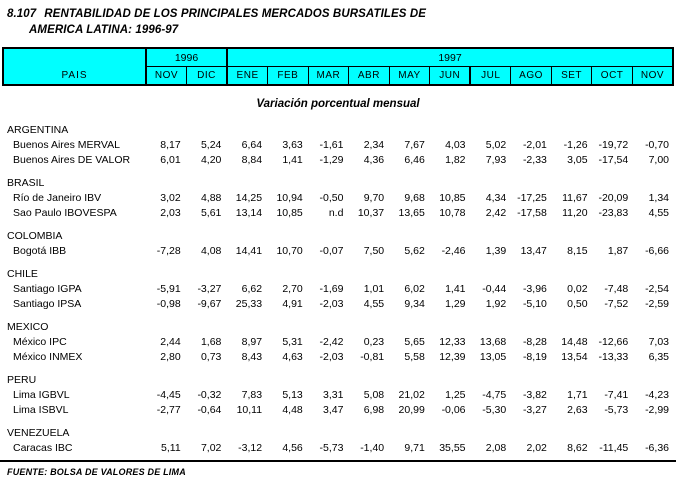 The image size is (676, 483). Describe the element at coordinates (292, 410) in the screenshot. I see `value-cell: 4,48` at that location.